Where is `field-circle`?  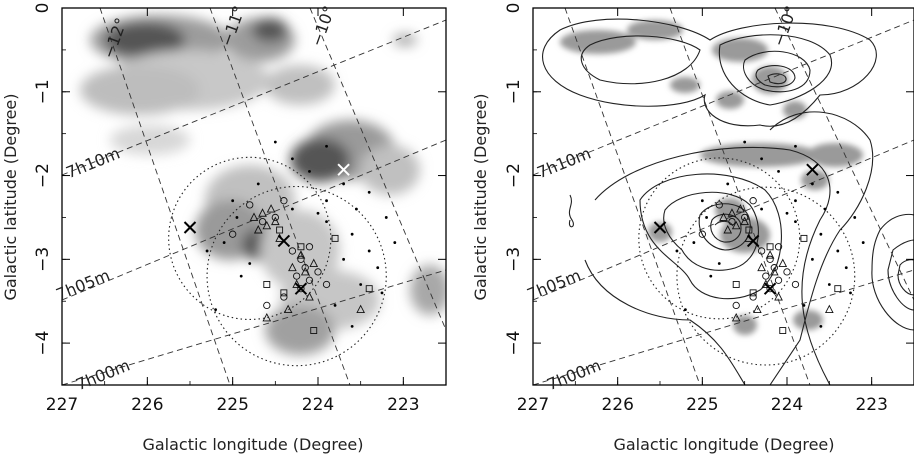 field-circle is located at coordinates (766, 276).